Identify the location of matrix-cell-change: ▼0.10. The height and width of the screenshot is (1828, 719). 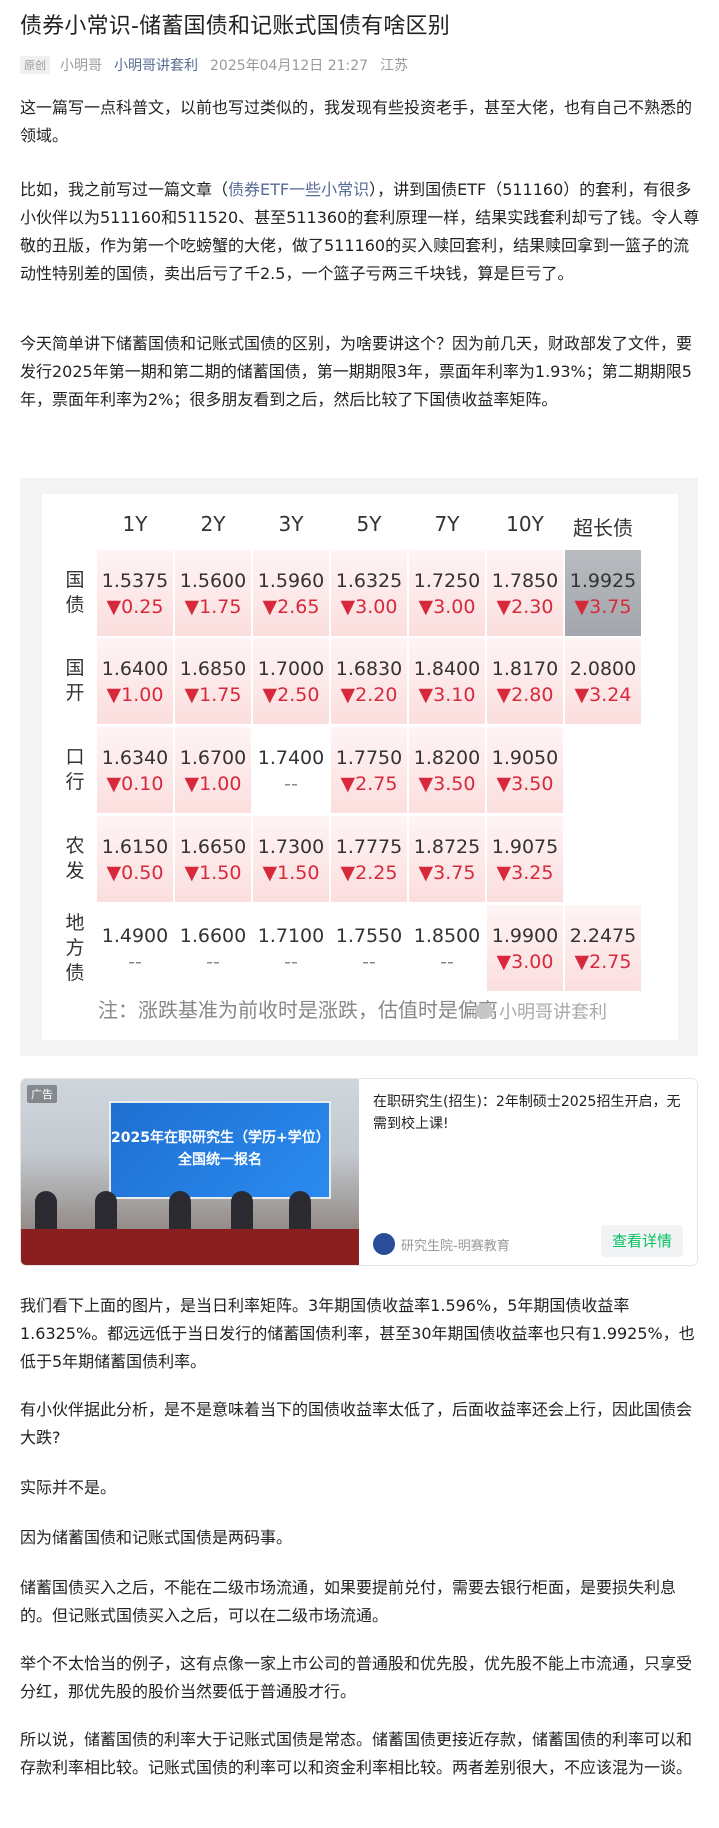
(135, 784).